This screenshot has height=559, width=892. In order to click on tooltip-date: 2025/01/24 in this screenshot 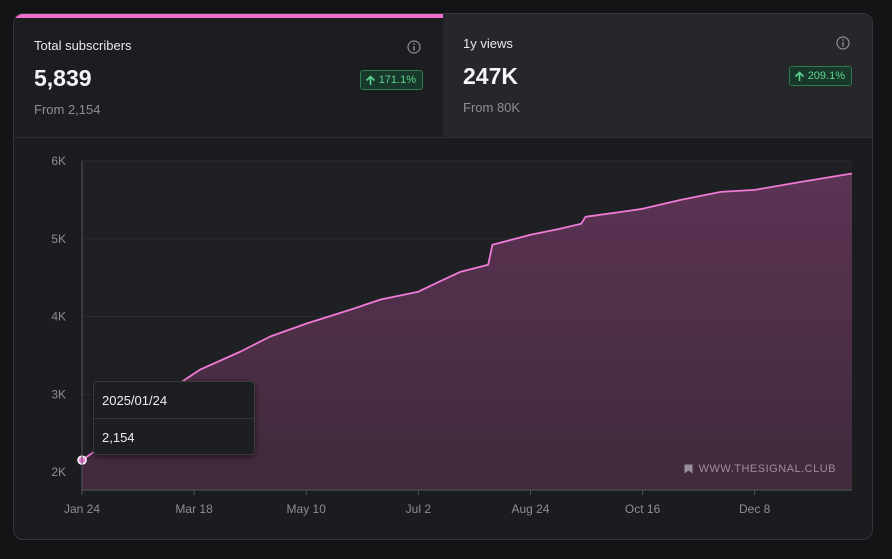, I will do `click(174, 400)`.